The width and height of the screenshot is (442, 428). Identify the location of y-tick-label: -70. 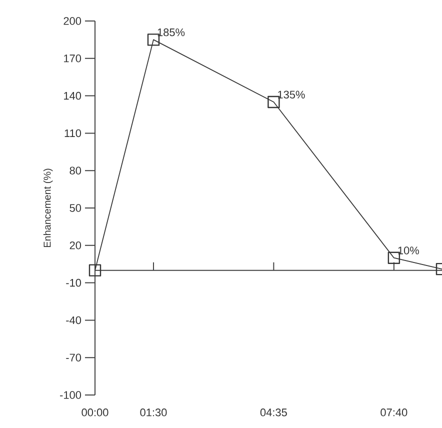
(74, 358).